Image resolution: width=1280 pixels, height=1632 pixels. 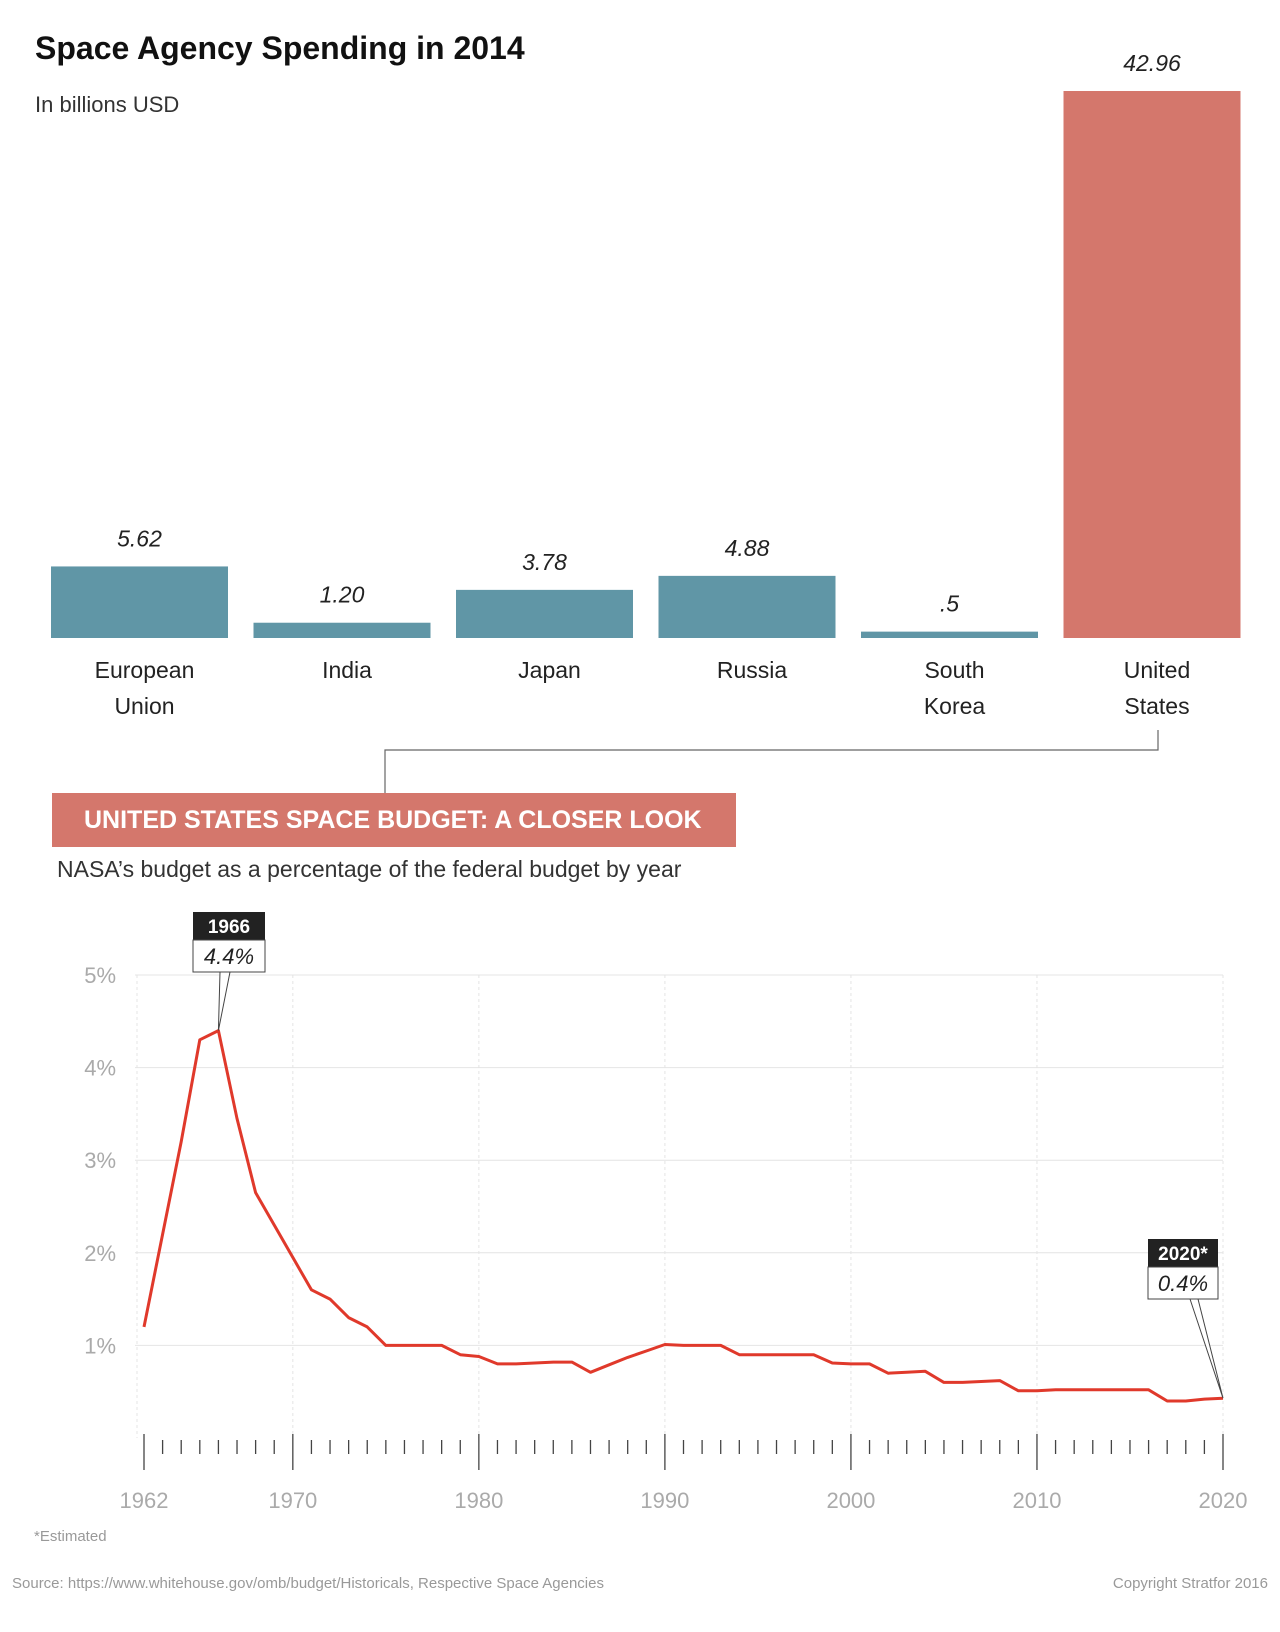 I want to click on x-tick-label: 2000, so click(x=850, y=1500).